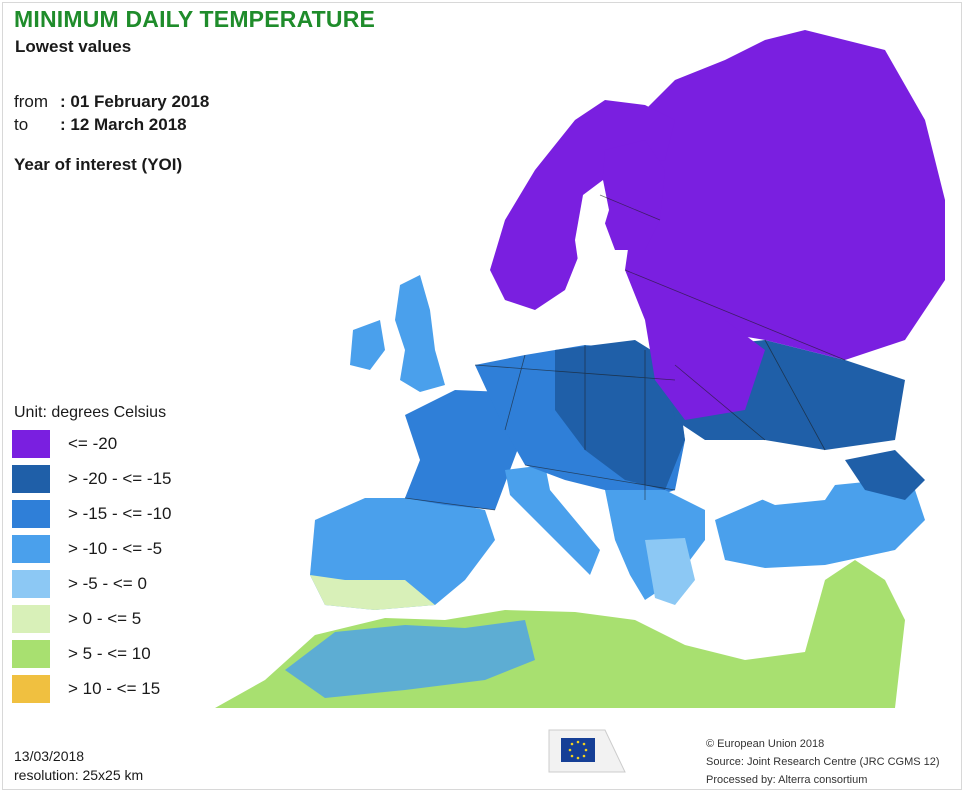  I want to click on region-greece, so click(670, 571).